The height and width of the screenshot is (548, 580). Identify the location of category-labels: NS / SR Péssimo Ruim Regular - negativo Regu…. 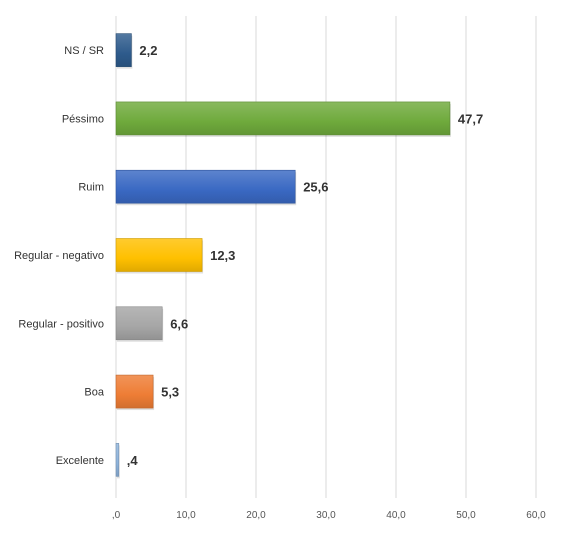
(59, 256).